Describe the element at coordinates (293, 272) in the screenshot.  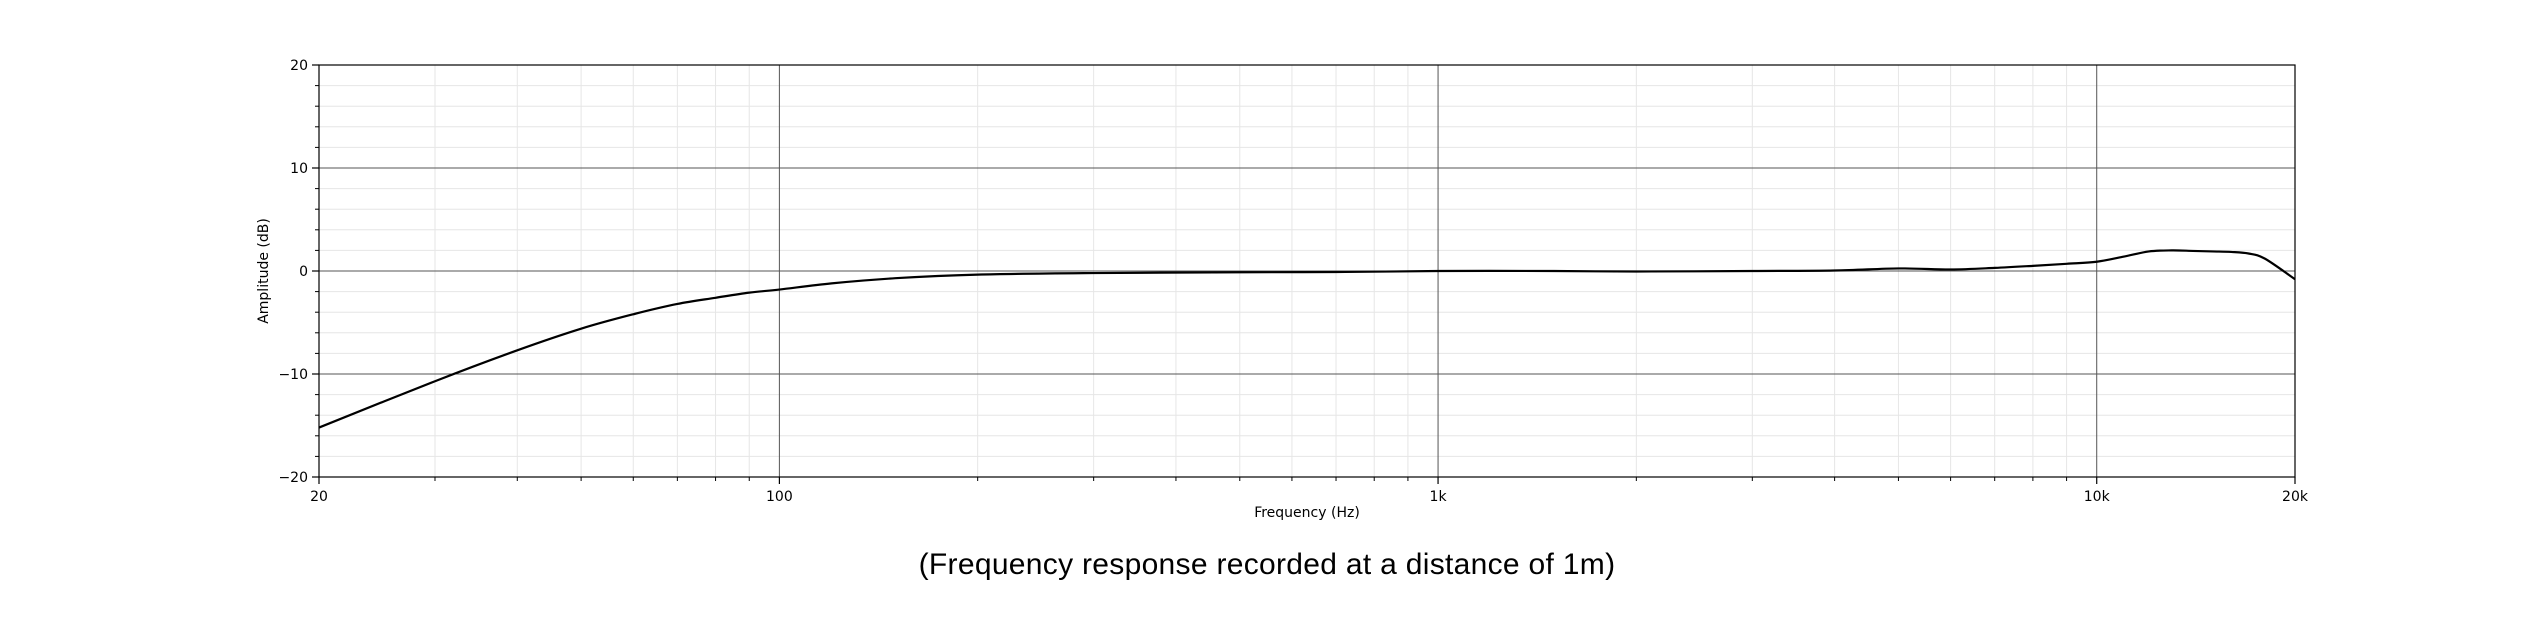
I see `y-tick-labels: 20 10 0 −10 −20` at that location.